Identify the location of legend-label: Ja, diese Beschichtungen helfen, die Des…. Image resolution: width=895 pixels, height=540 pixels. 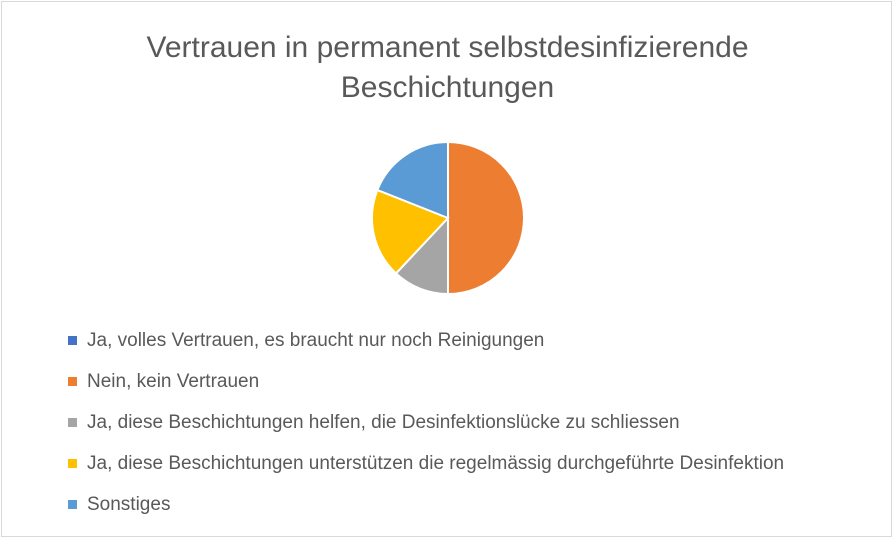
(383, 422).